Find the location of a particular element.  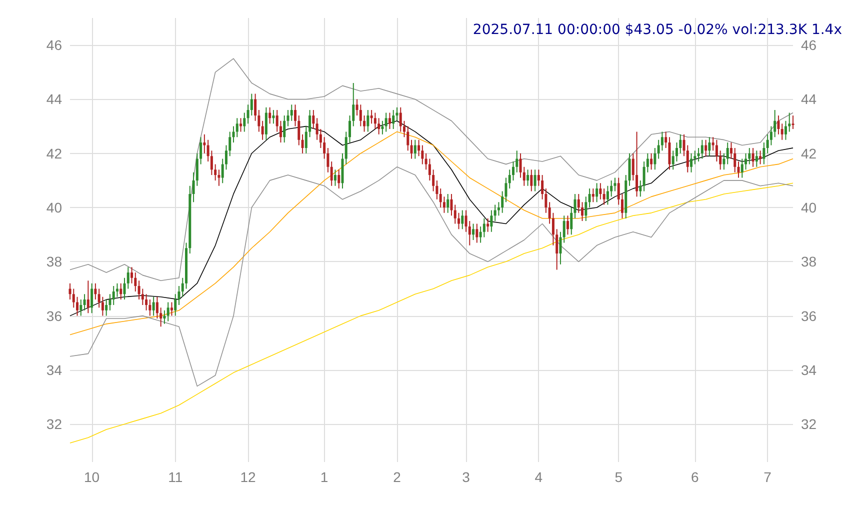

y-tick-label: 36 is located at coordinates (54, 316).